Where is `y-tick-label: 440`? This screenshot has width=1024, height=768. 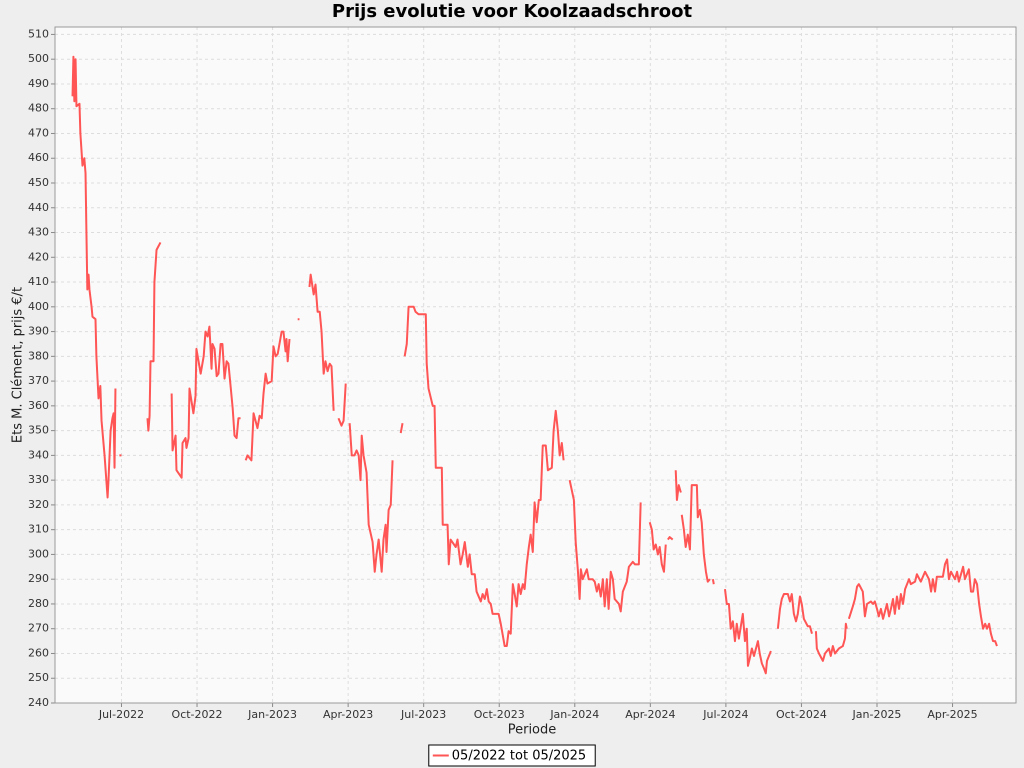
y-tick-label: 440 is located at coordinates (38, 207).